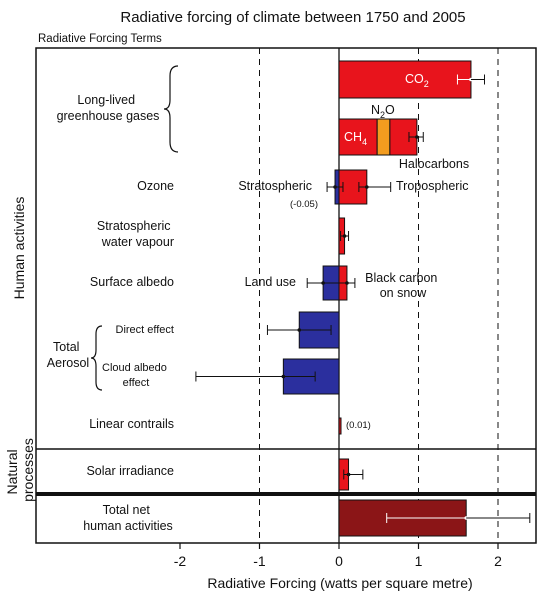  I want to click on errpoint-ozone_trop, so click(367, 187).